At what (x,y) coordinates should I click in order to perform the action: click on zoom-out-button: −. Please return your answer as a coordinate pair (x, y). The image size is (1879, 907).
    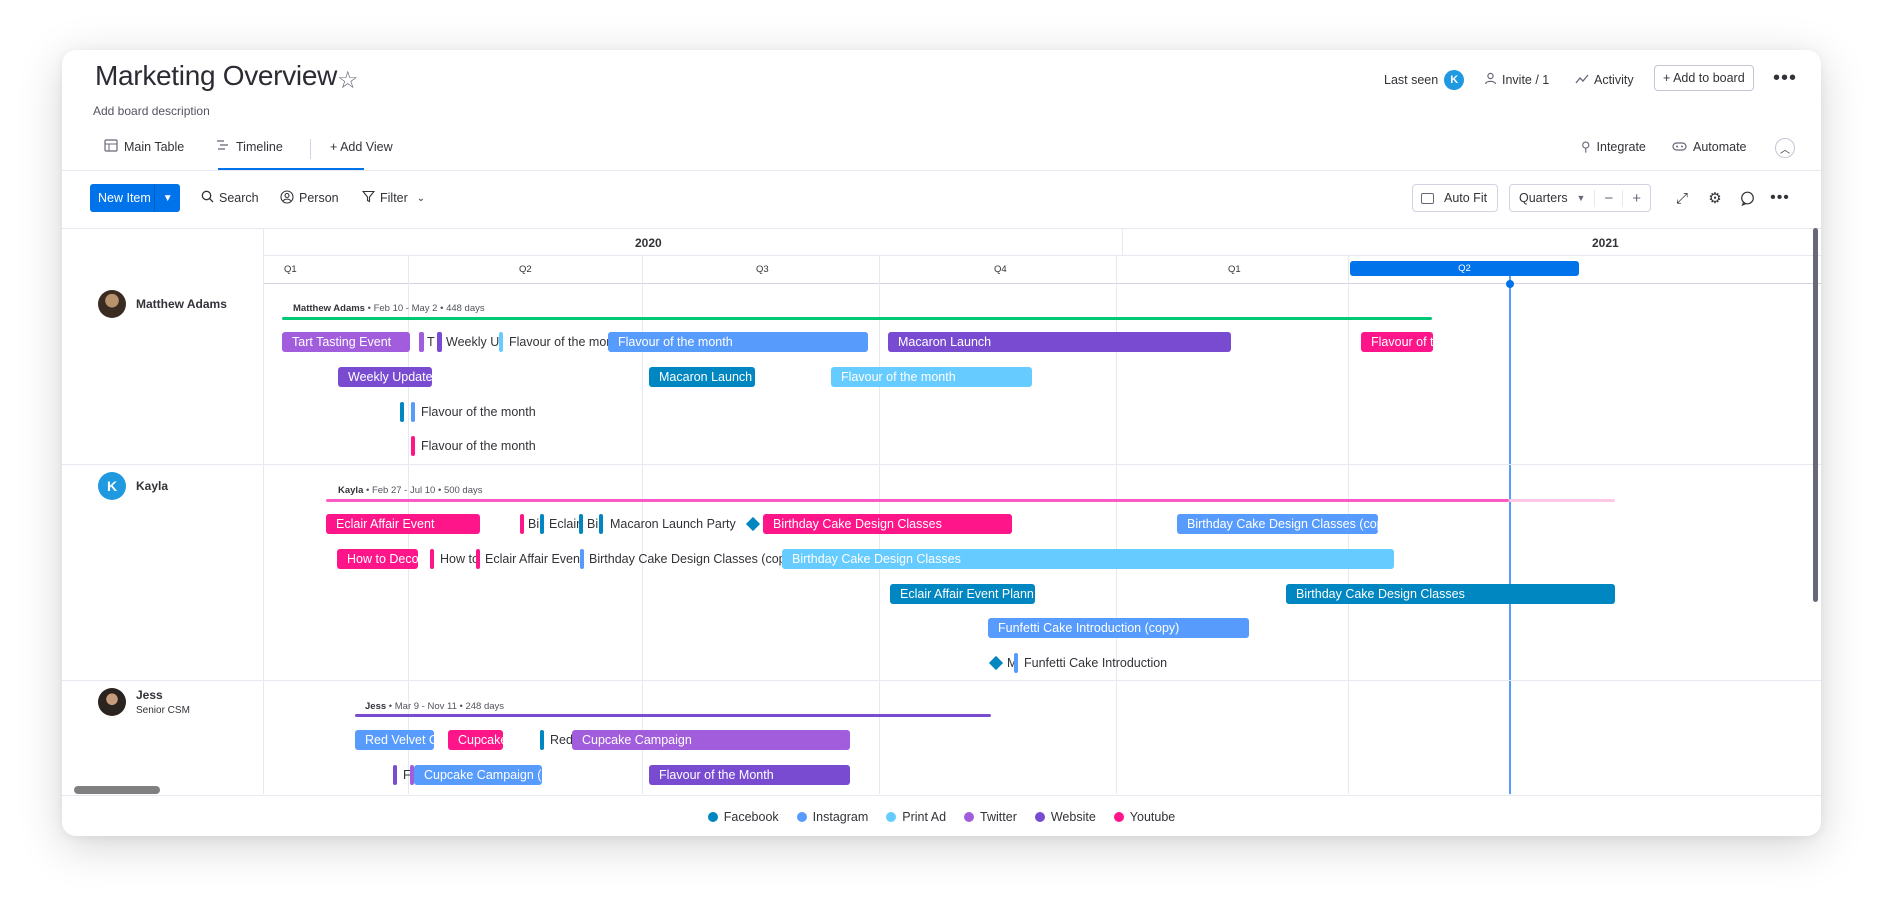
    Looking at the image, I should click on (1608, 198).